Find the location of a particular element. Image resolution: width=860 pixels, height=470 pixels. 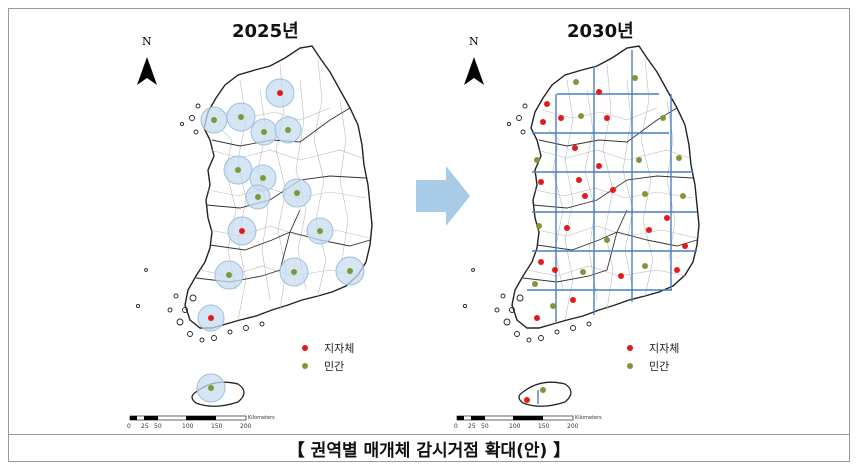

north-label-2025: N is located at coordinates (147, 41).